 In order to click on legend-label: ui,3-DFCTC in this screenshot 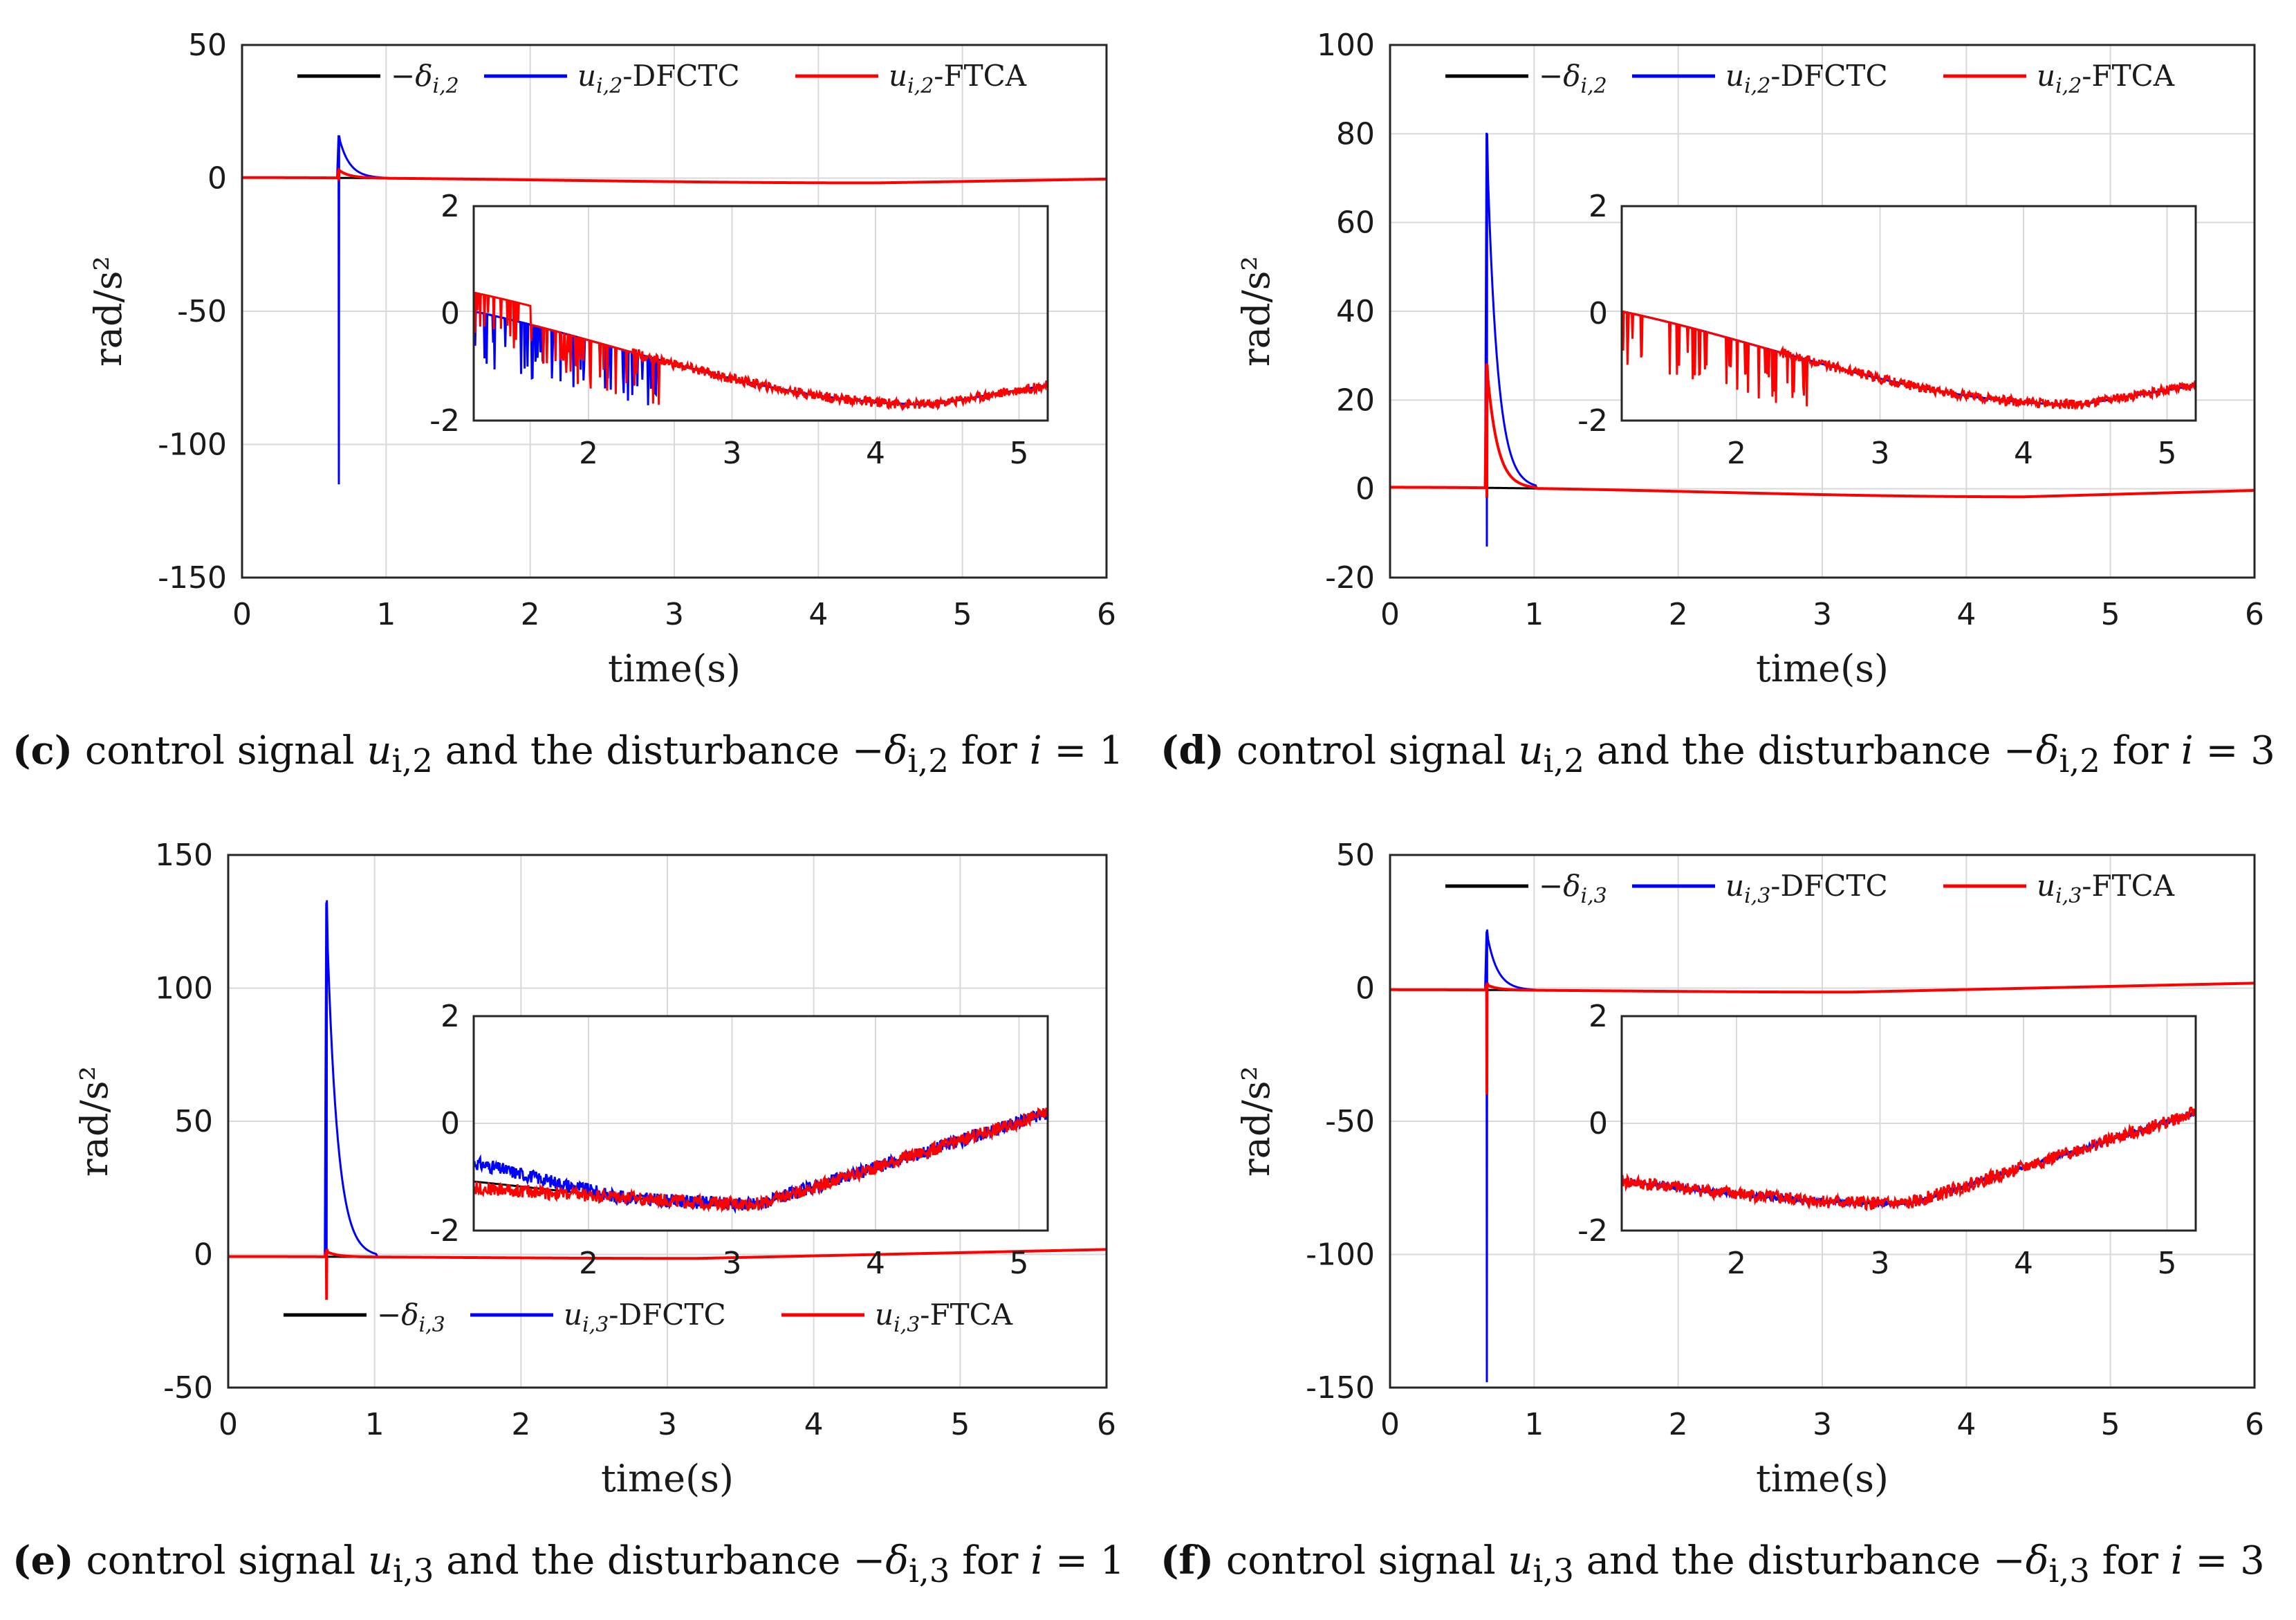, I will do `click(1807, 889)`.